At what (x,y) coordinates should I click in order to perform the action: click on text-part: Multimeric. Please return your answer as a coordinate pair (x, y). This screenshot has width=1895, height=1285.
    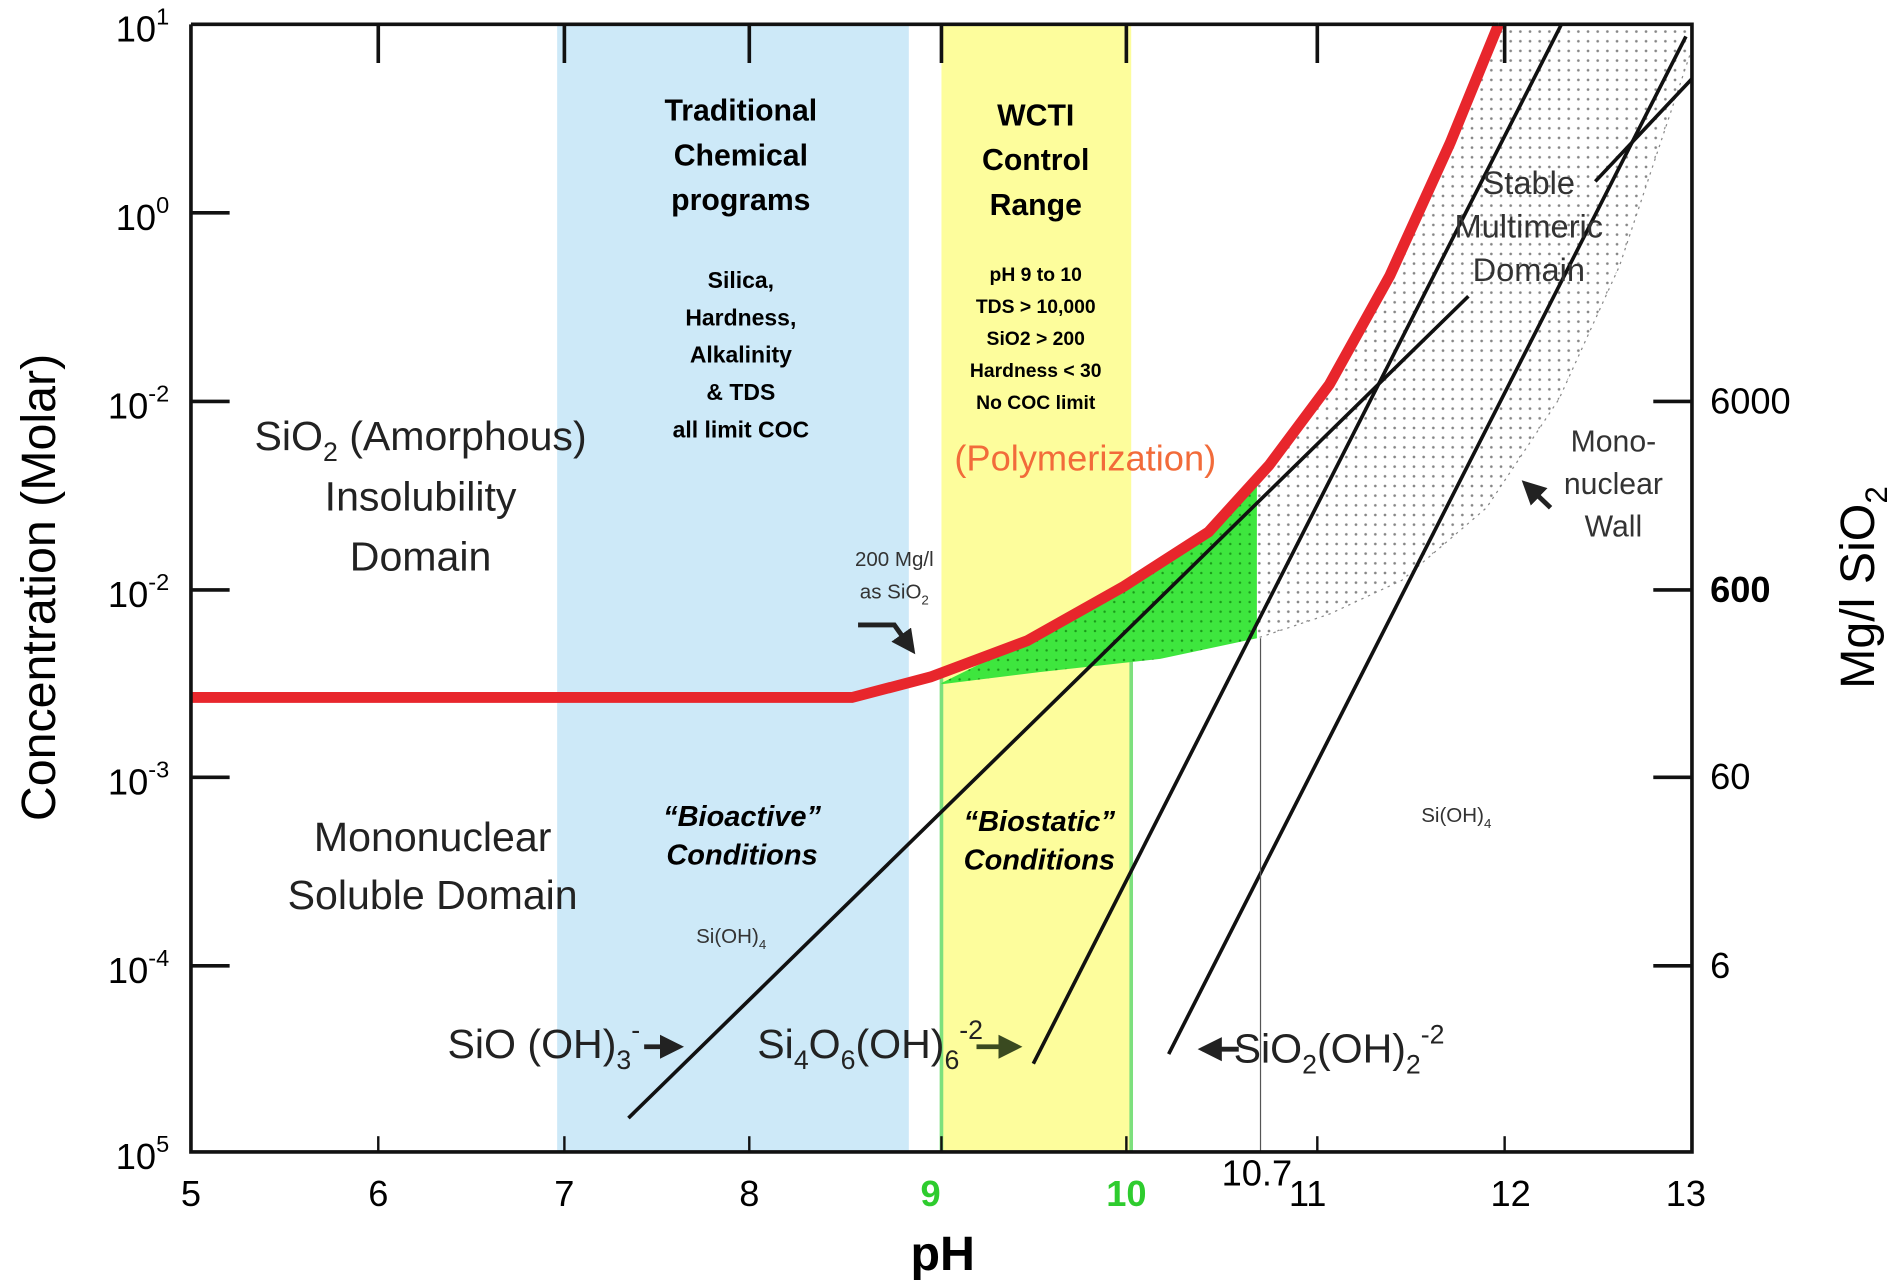
    Looking at the image, I should click on (1528, 225).